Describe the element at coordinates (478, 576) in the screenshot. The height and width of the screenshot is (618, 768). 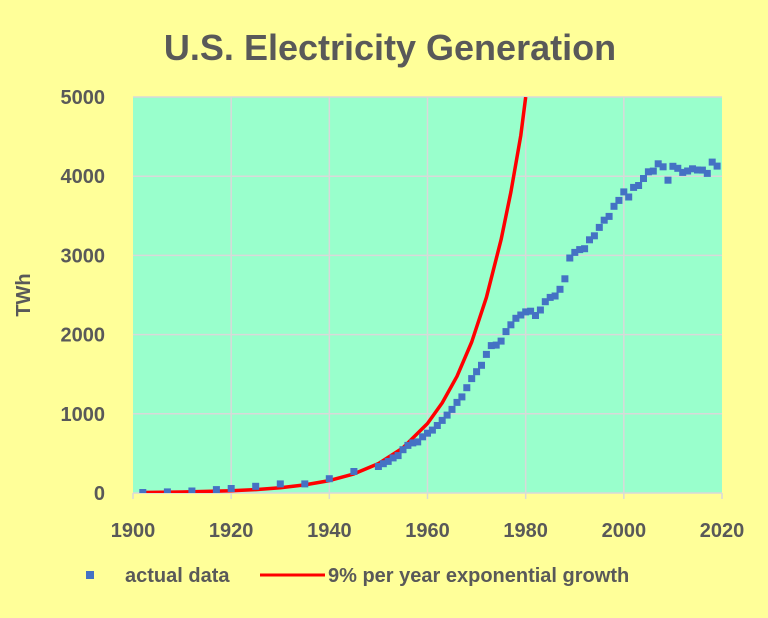
I see `legend-label-exponential: 9% per year exponential growth` at that location.